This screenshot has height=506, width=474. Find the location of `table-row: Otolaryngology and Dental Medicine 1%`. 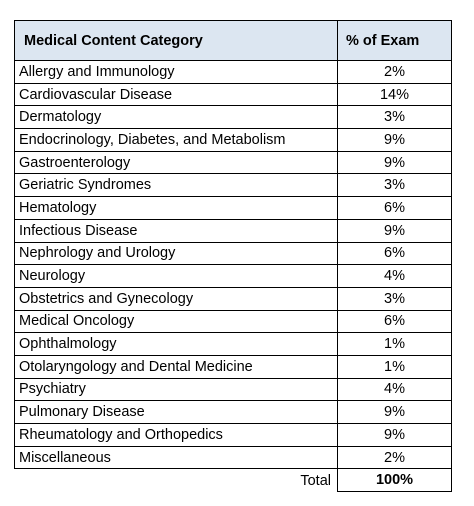

table-row: Otolaryngology and Dental Medicine 1% is located at coordinates (233, 366).